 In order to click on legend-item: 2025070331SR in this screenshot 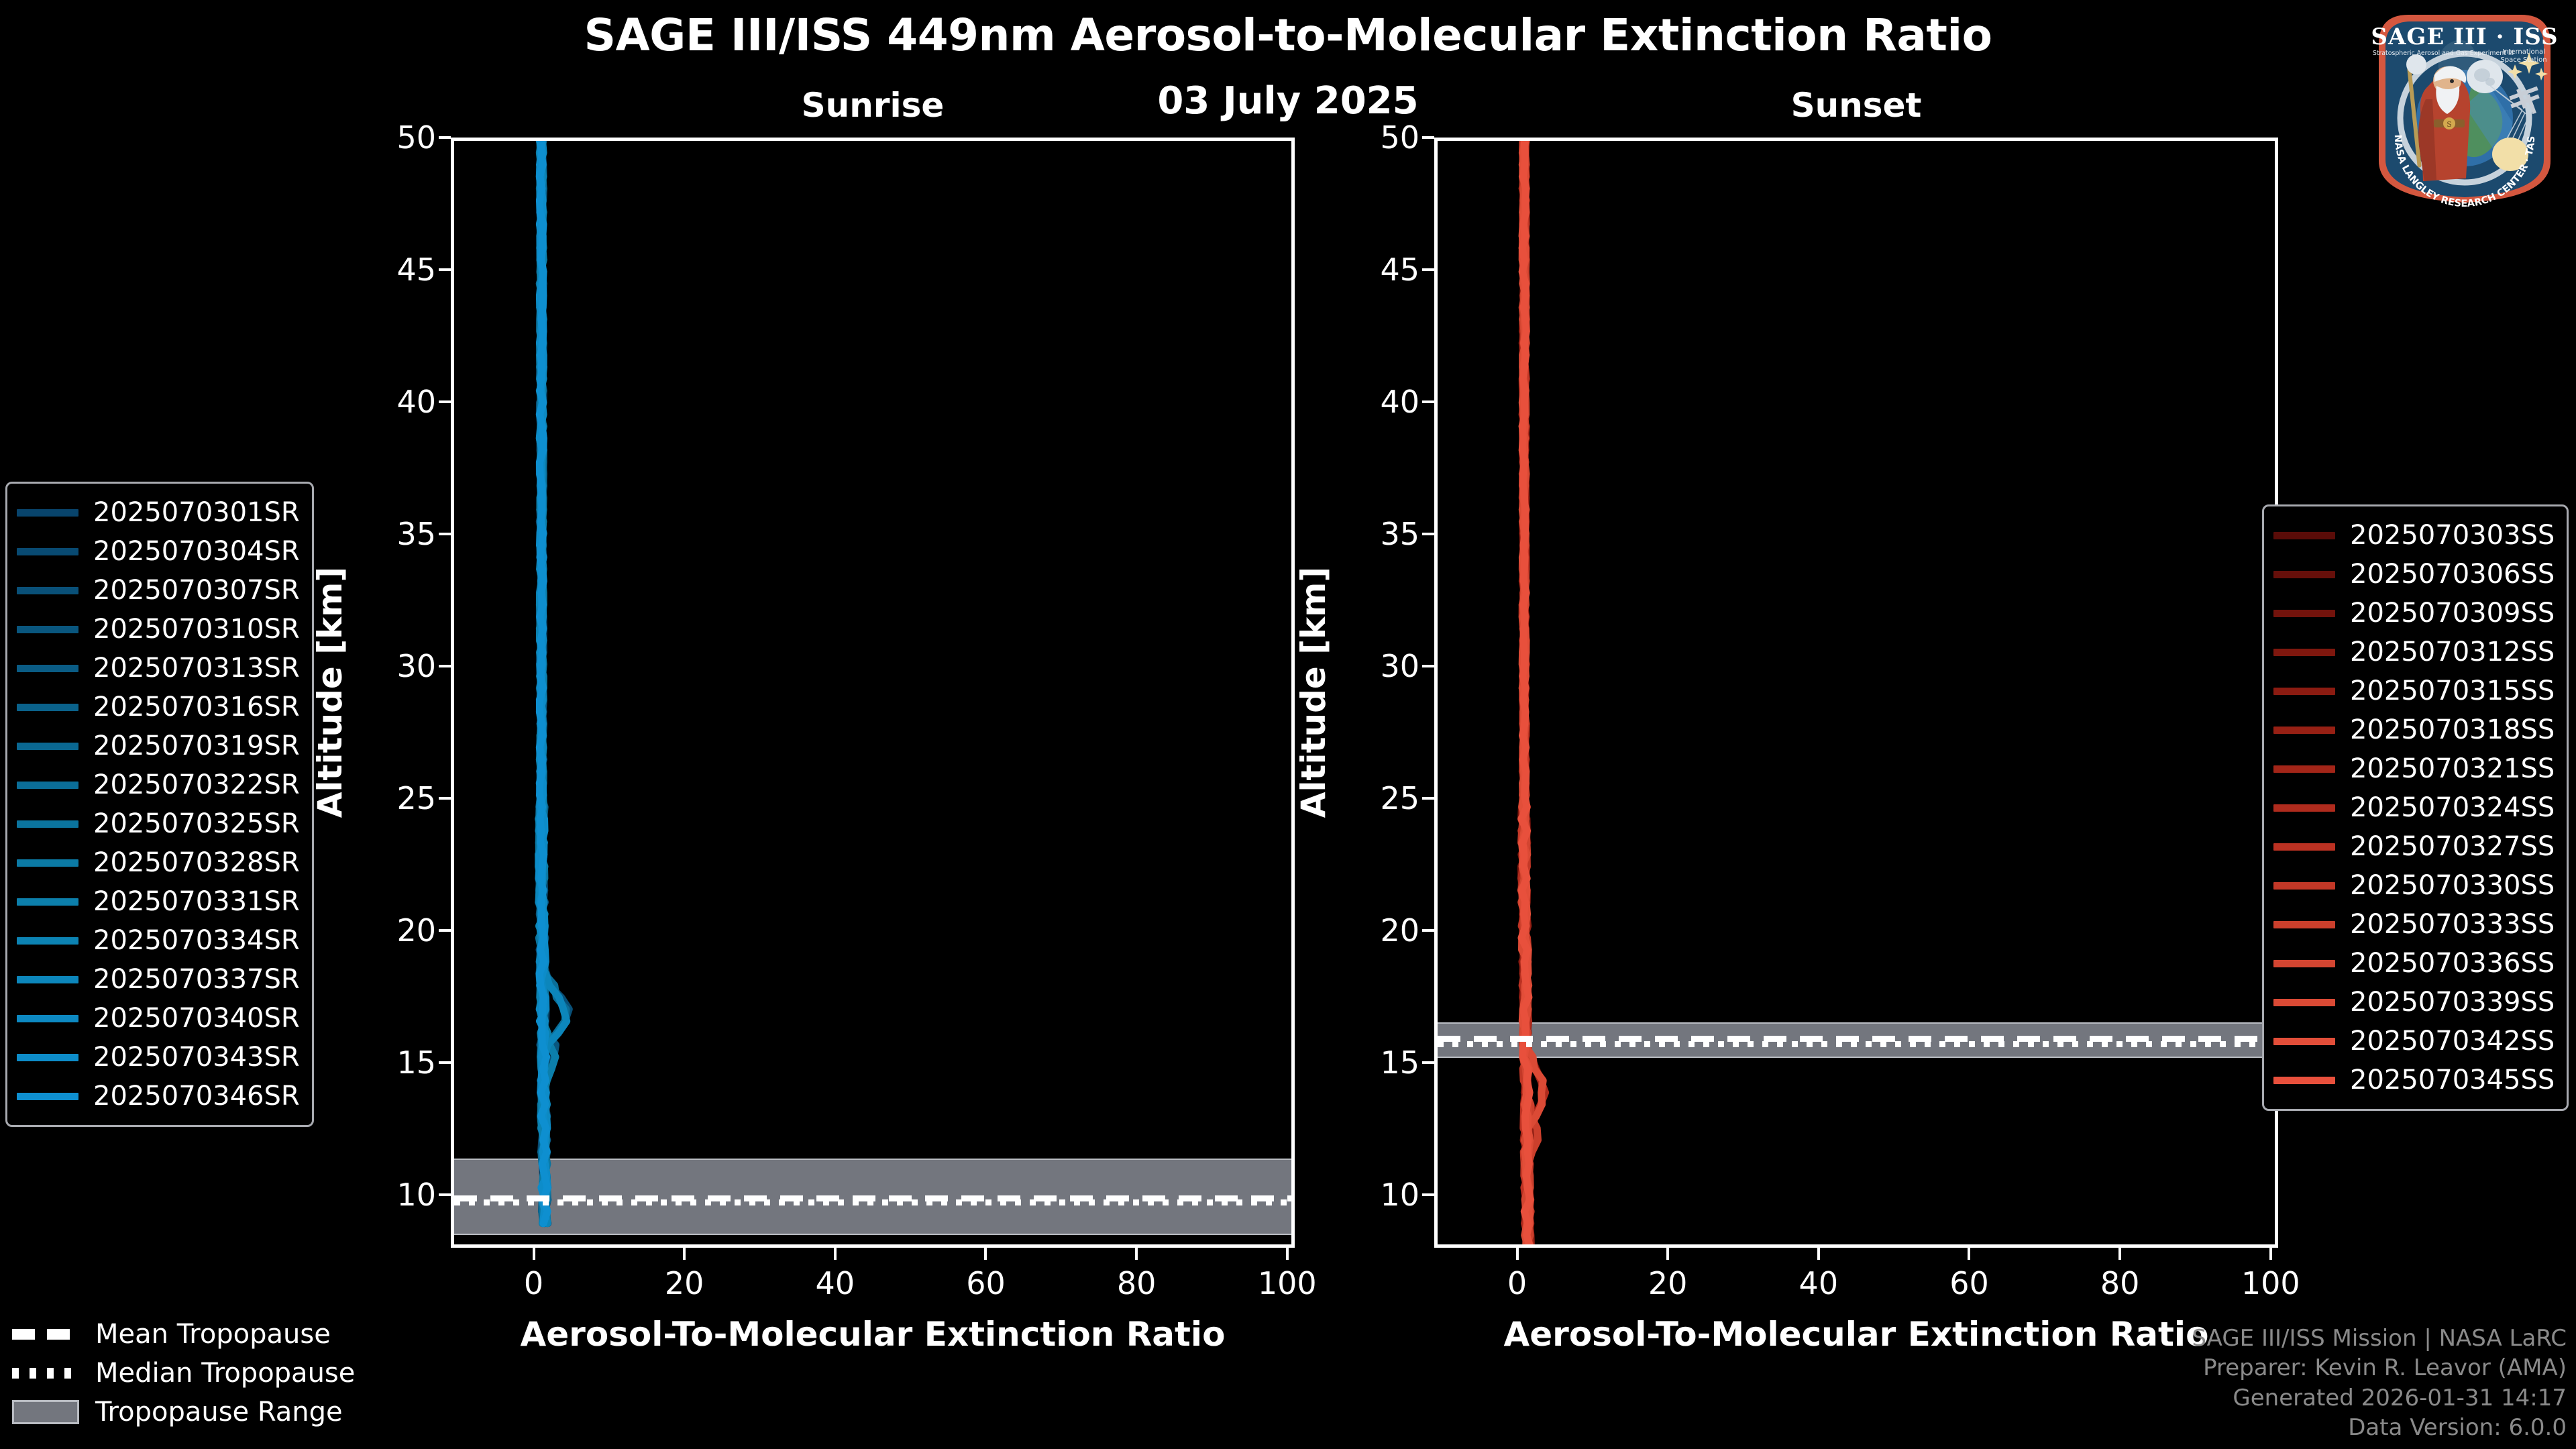, I will do `click(158, 901)`.